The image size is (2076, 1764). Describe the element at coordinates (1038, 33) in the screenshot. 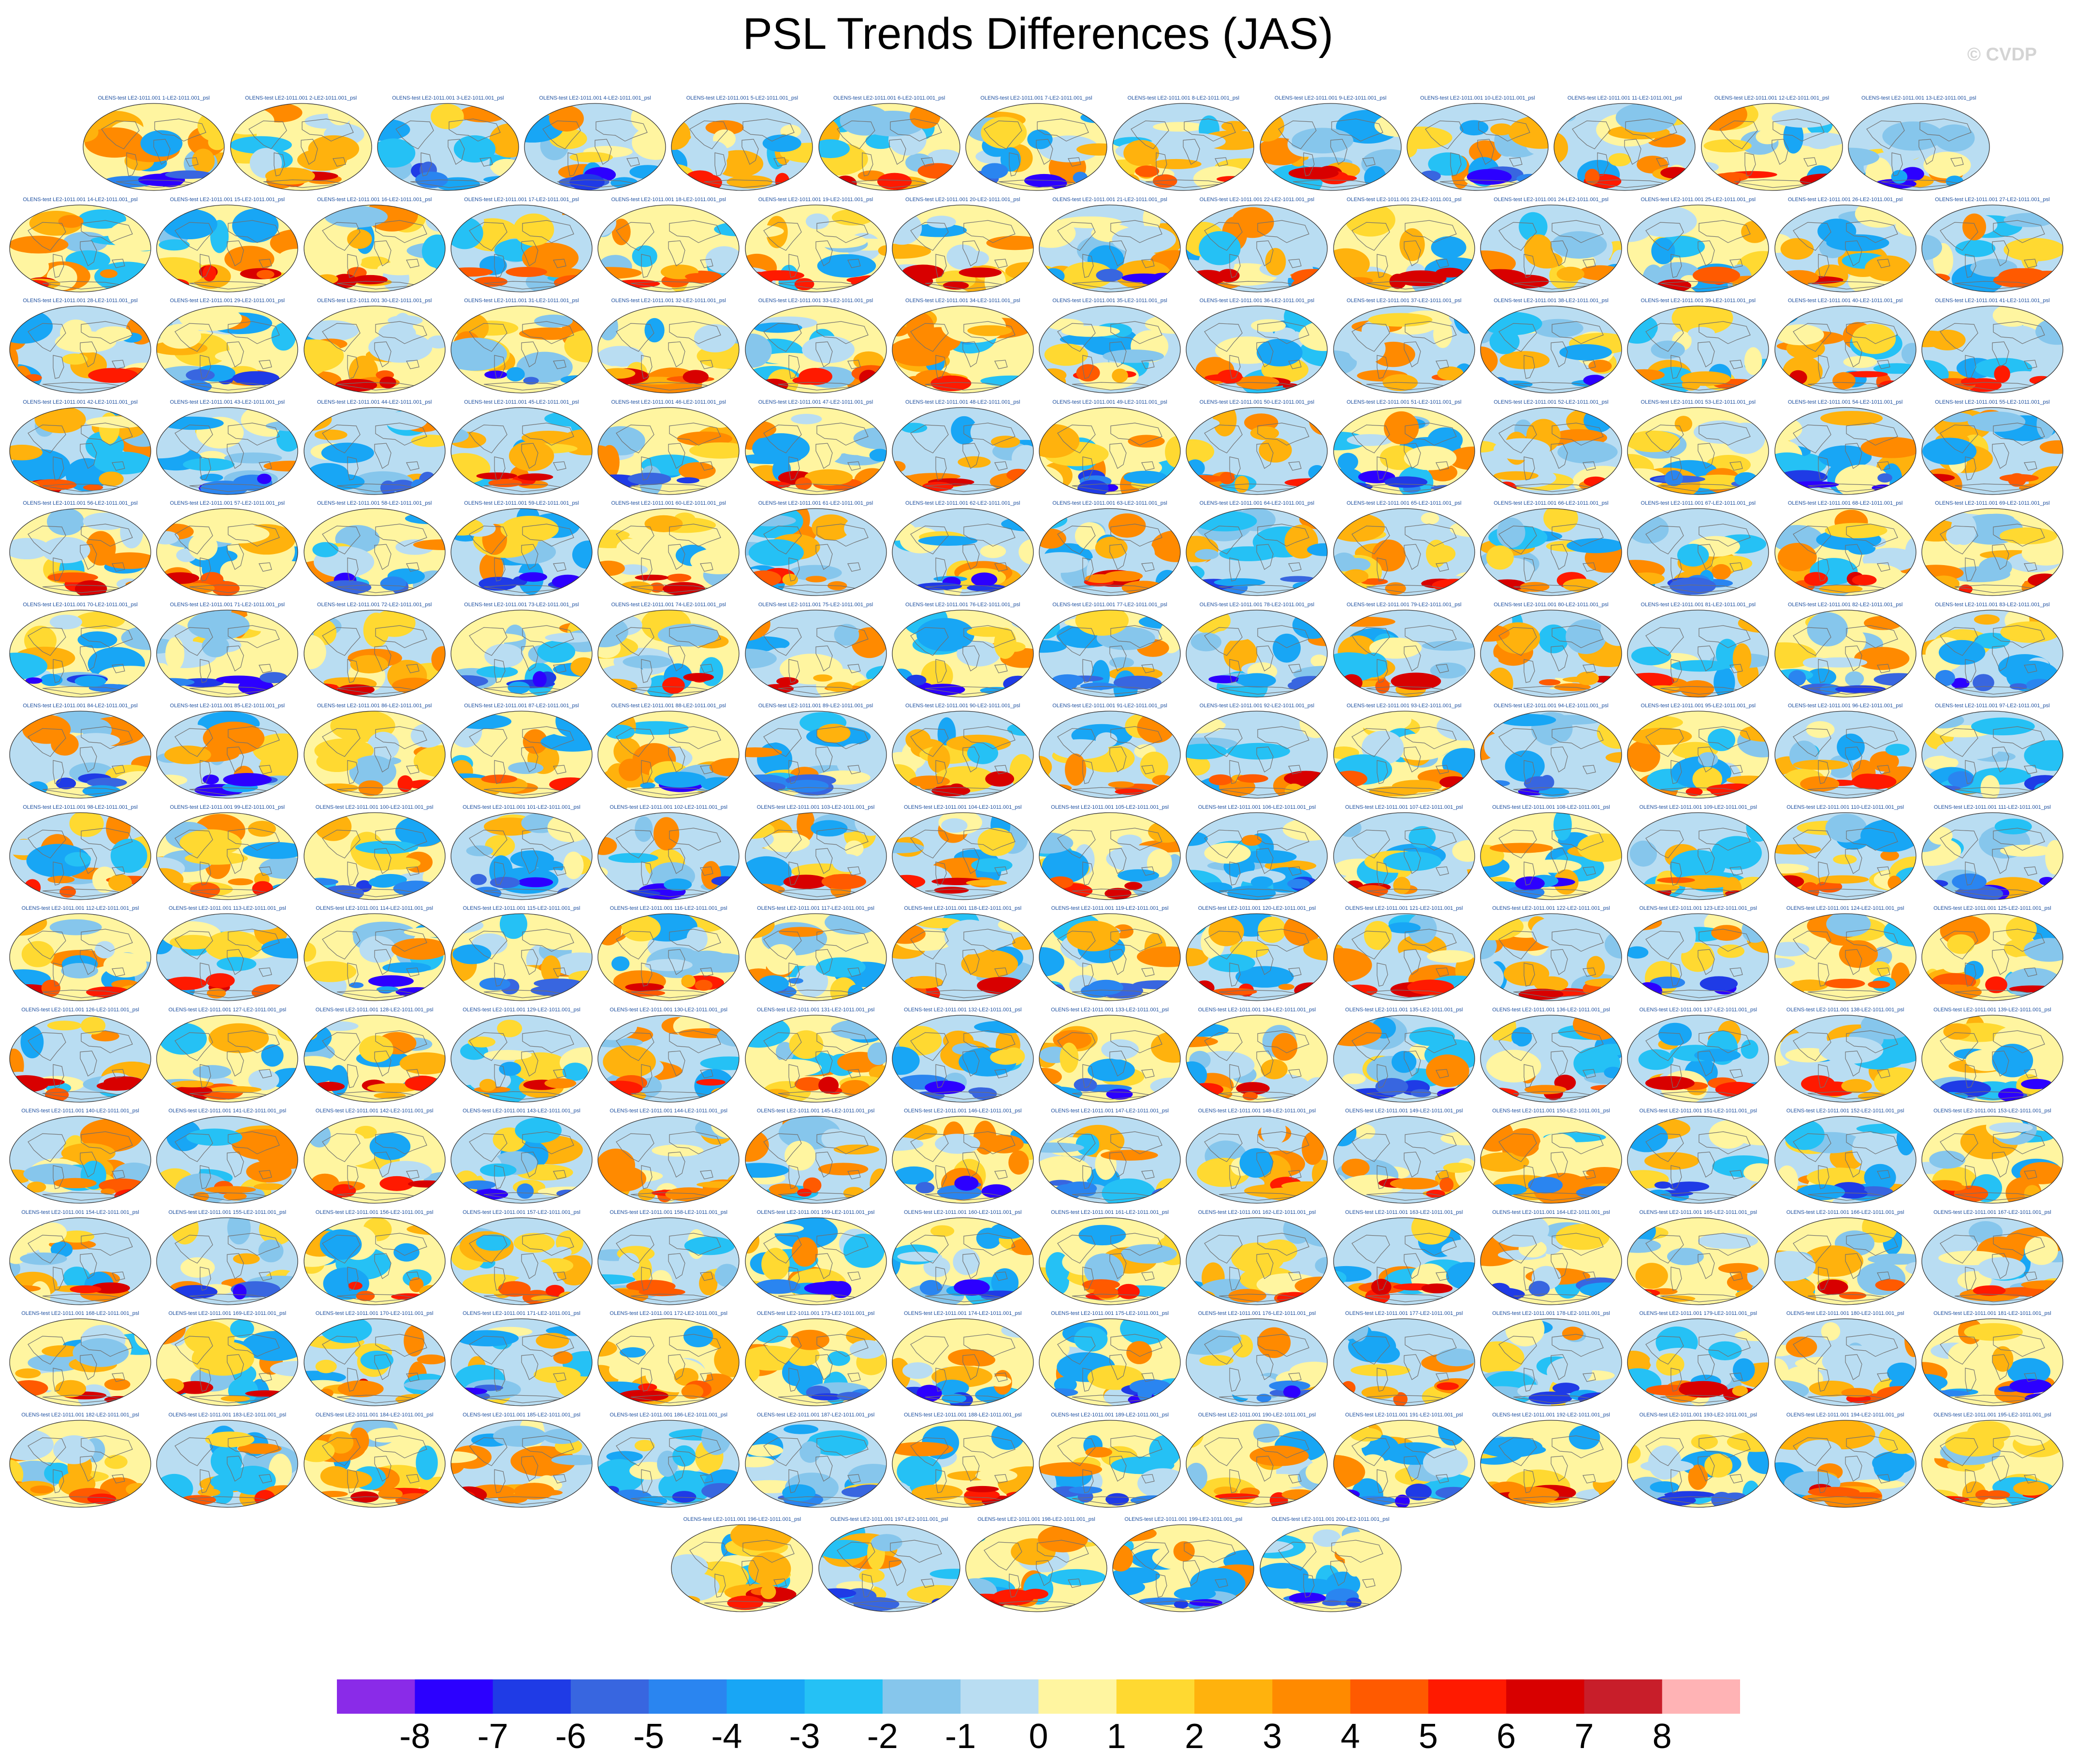

I see `figure-title: PSL Trends Differences (JAS)` at that location.